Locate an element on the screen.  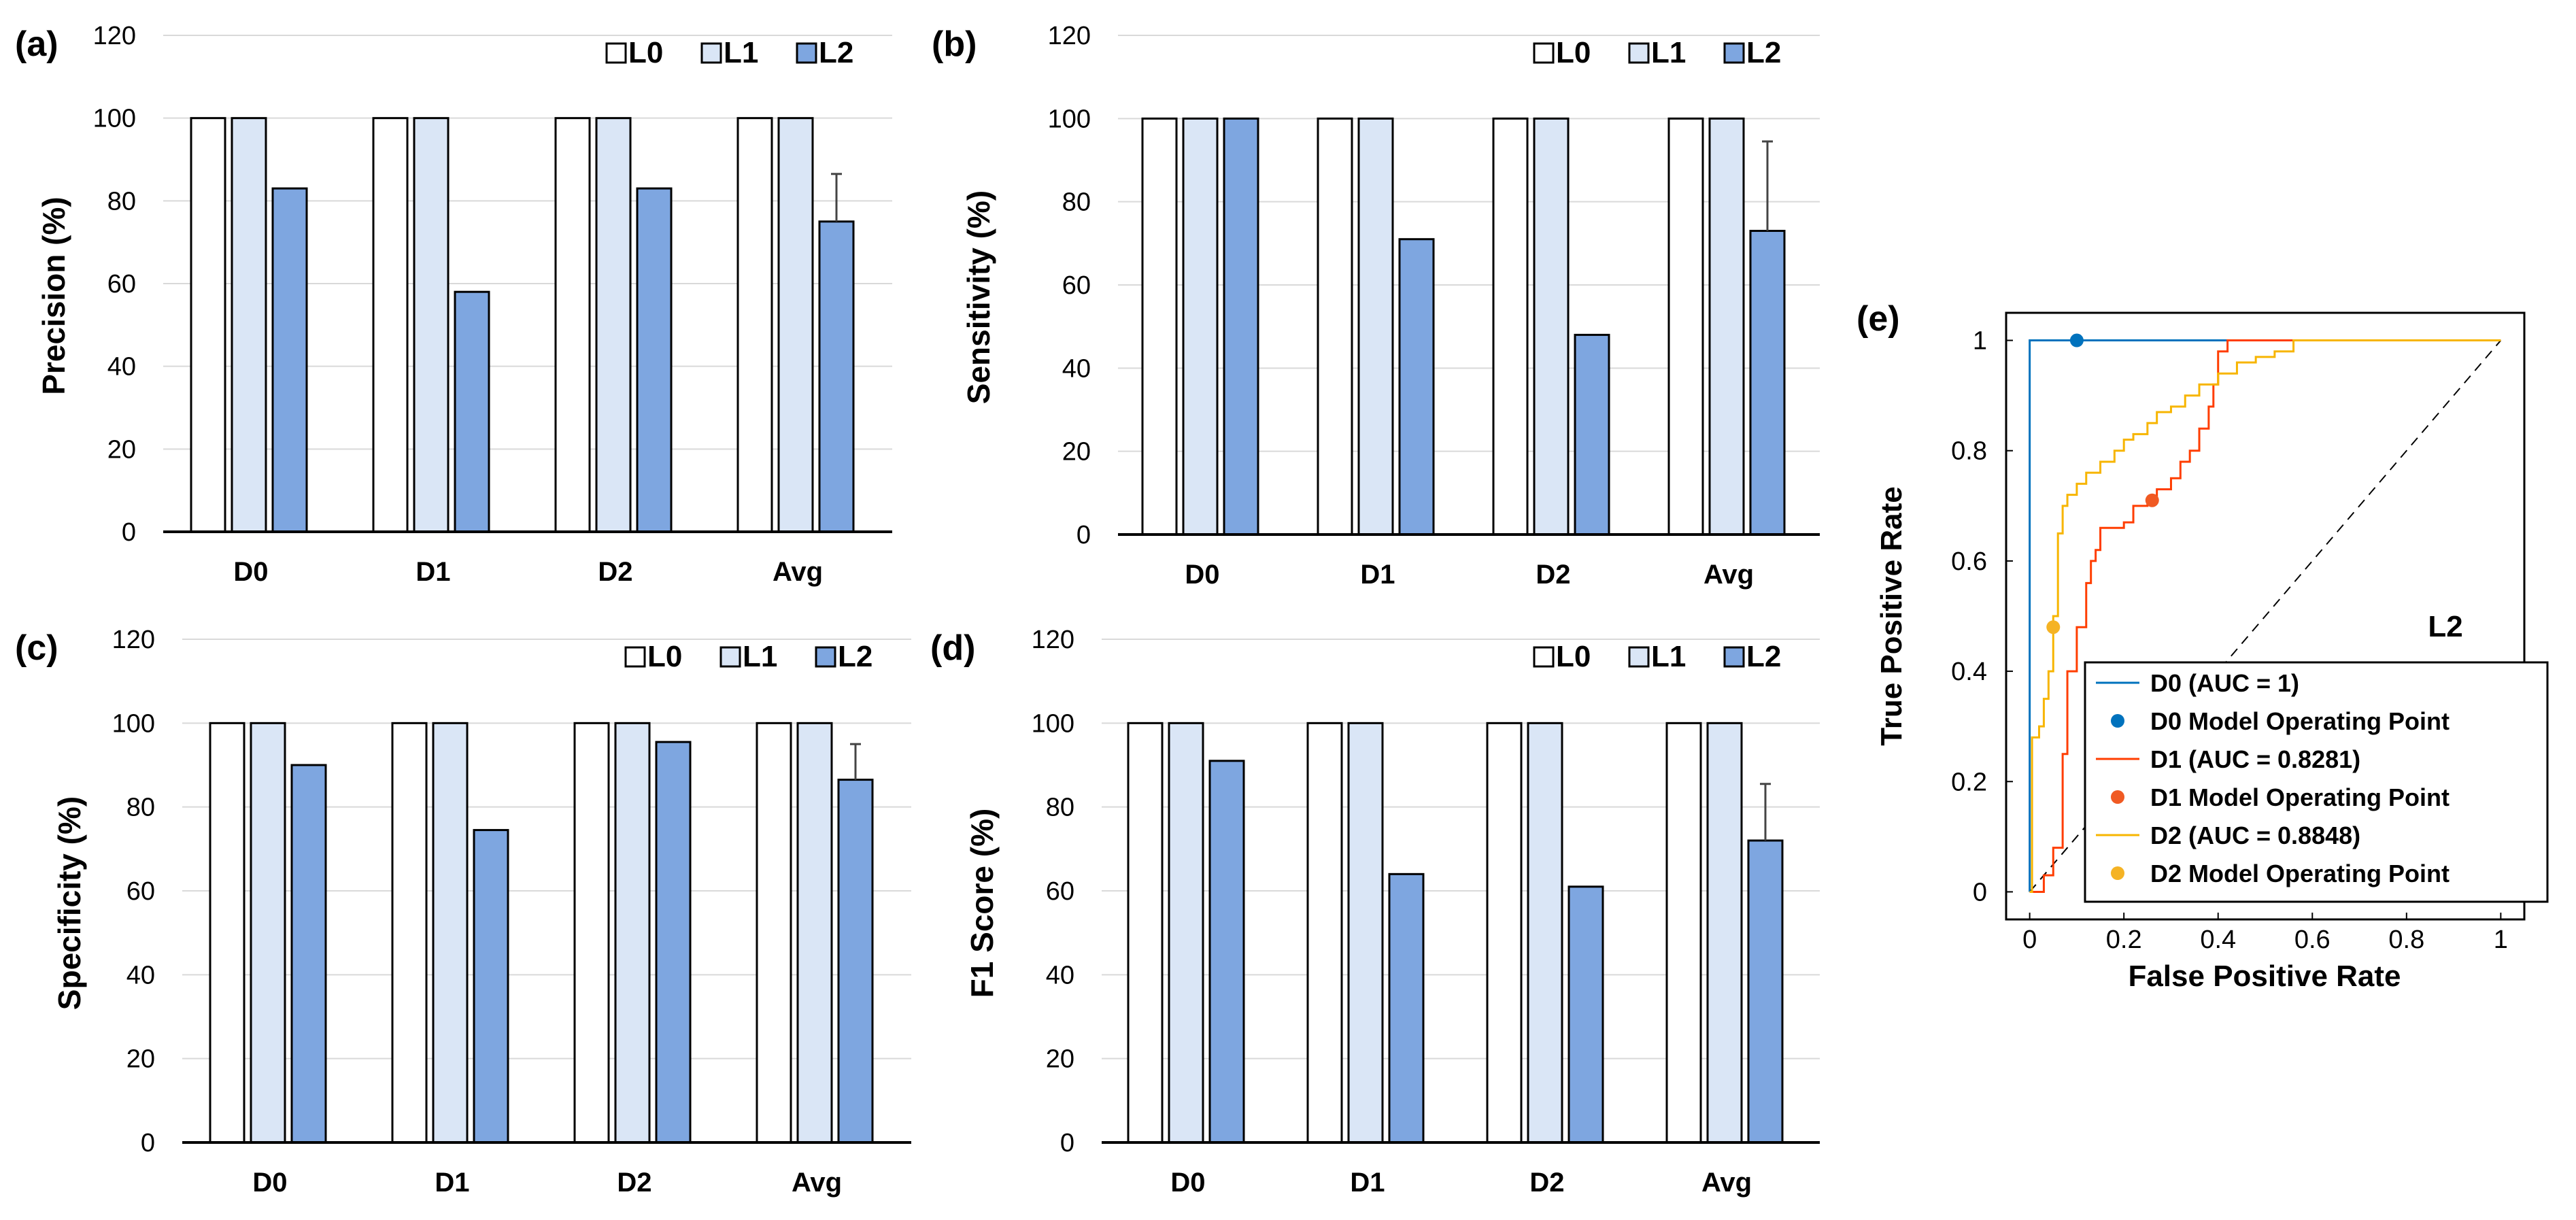
operating-point-D1 is located at coordinates (2152, 500).